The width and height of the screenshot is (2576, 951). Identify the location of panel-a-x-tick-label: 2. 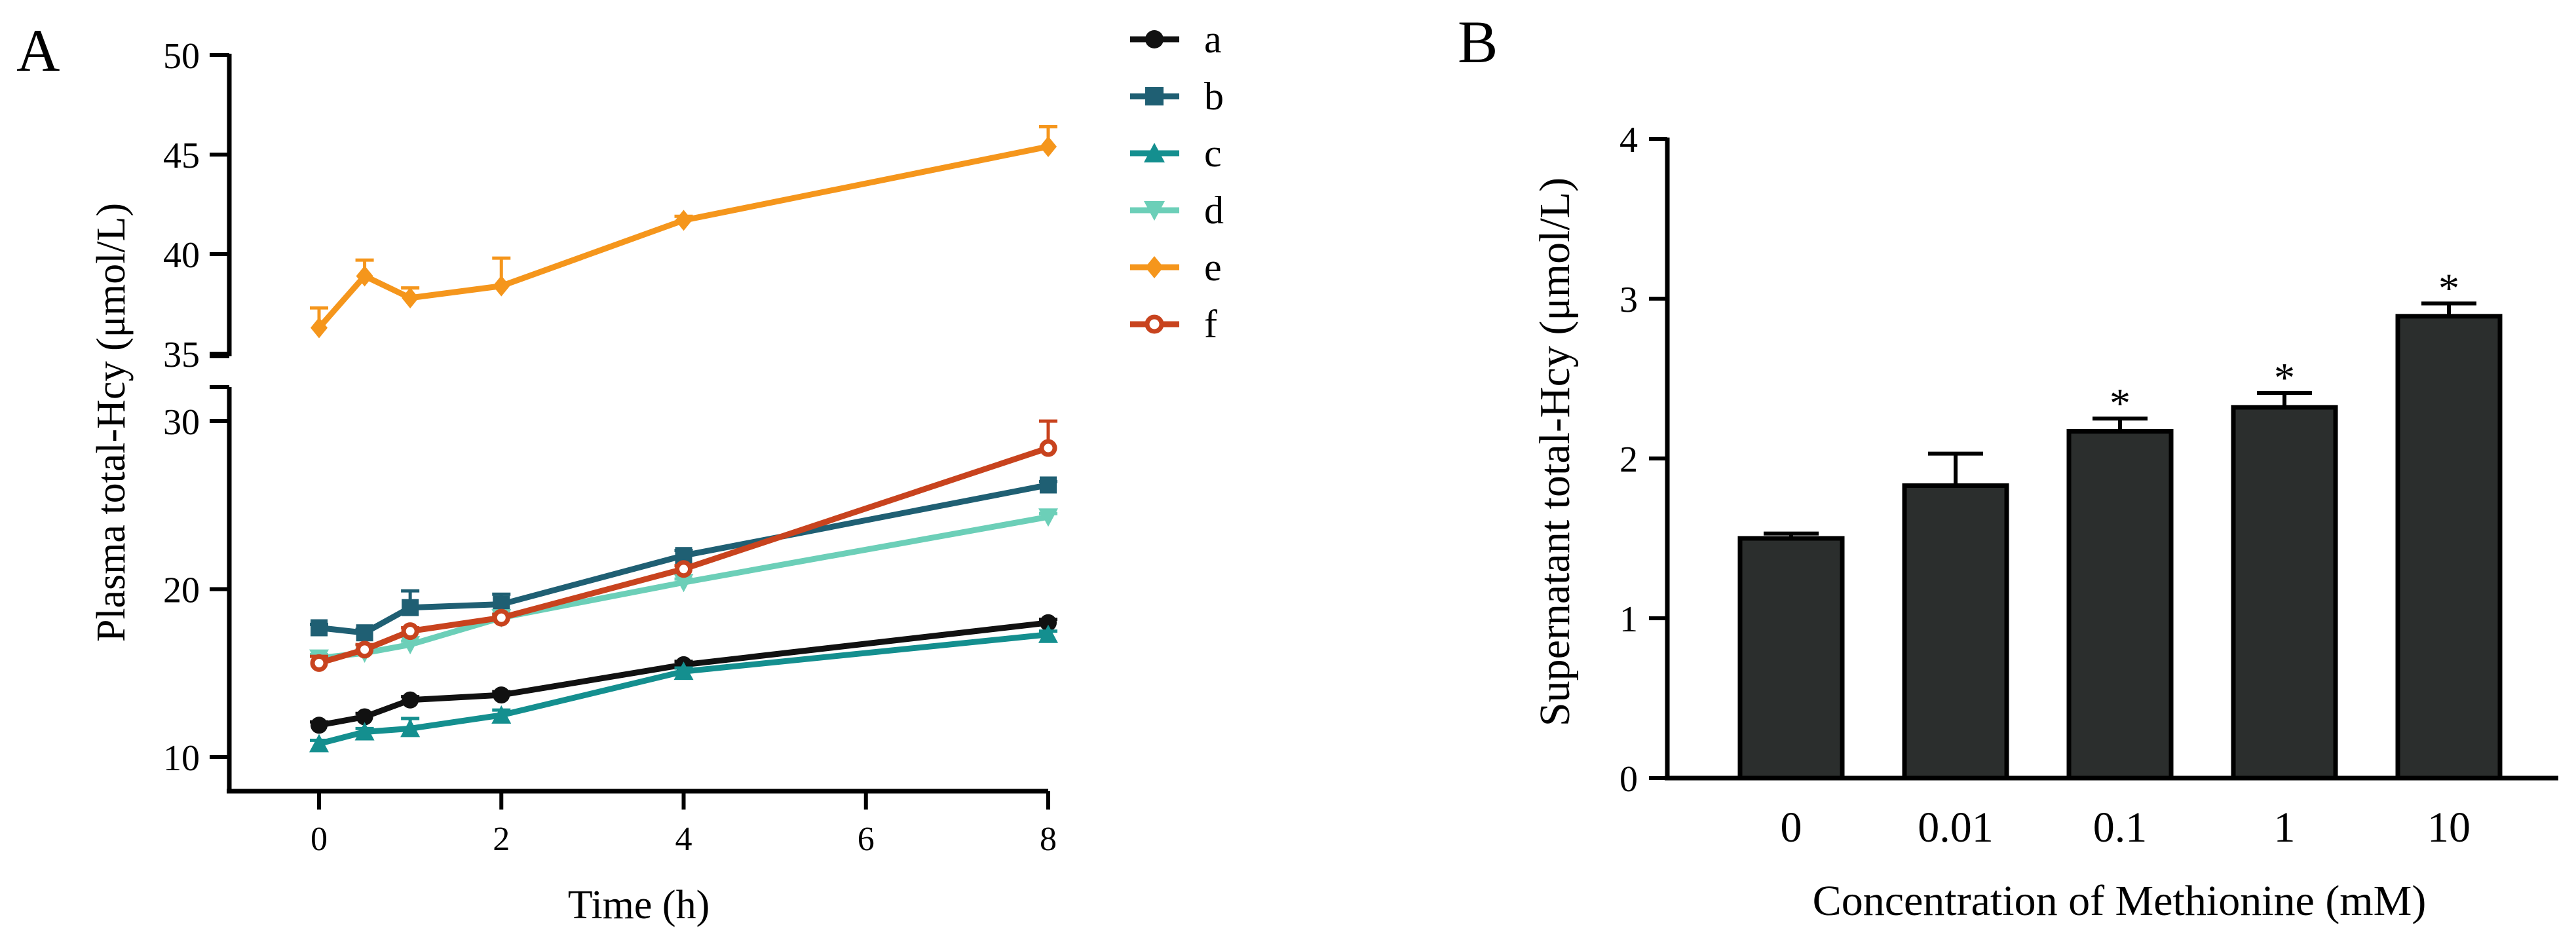
(501, 839).